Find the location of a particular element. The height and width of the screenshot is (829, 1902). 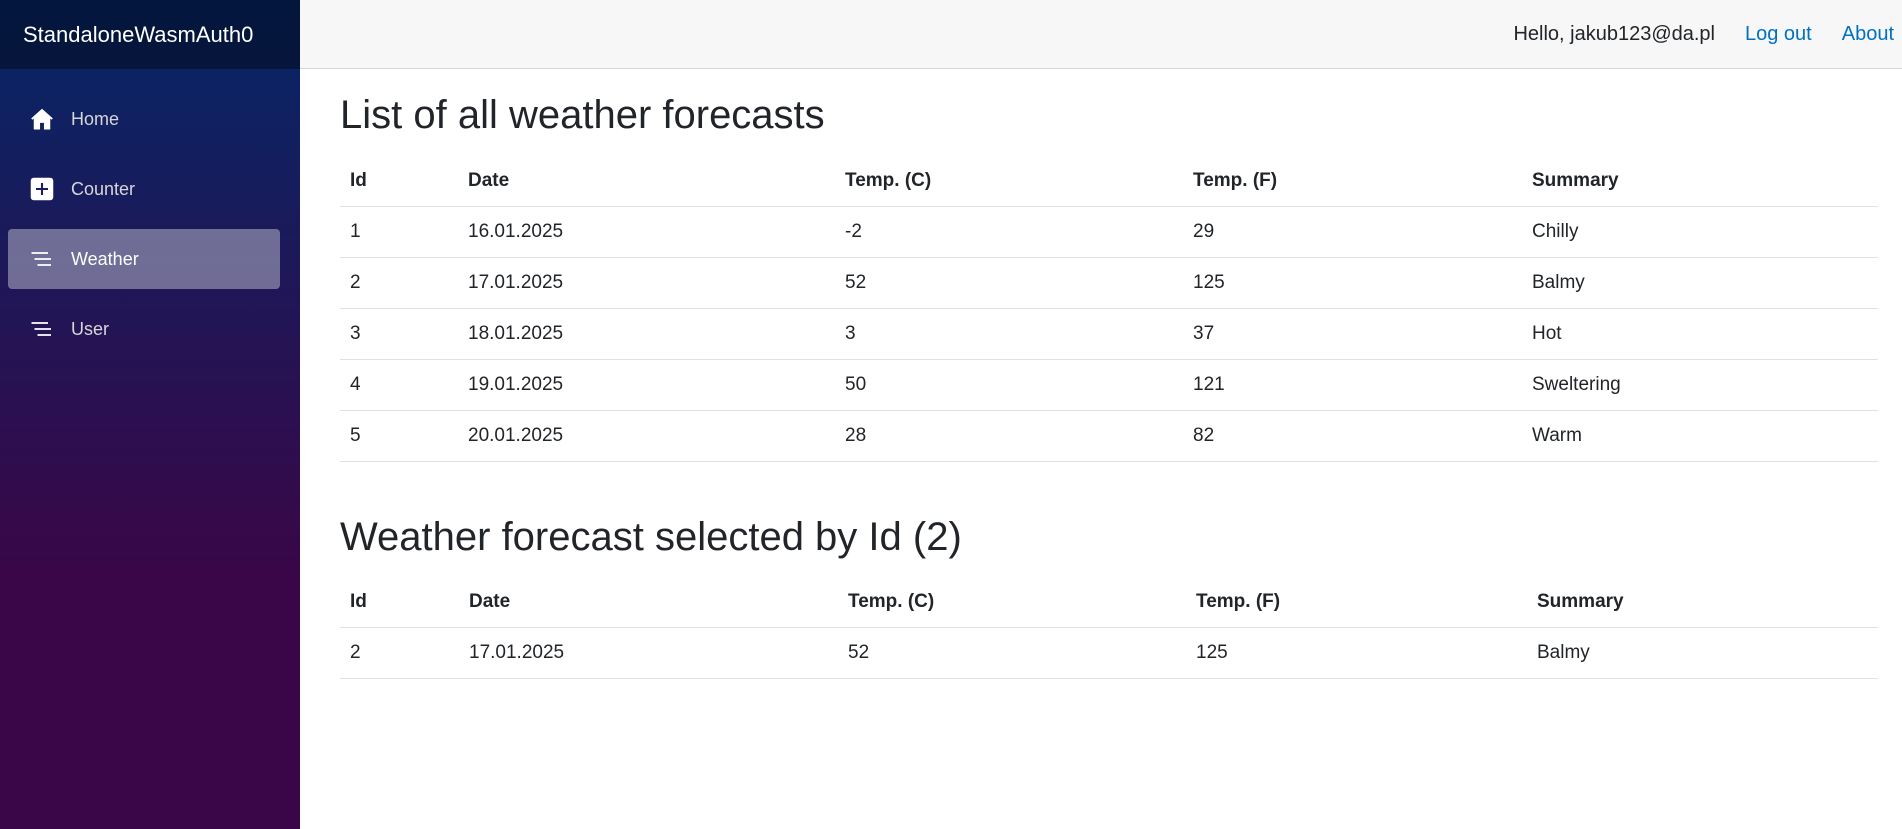

nav-item-label: Home is located at coordinates (95, 118).